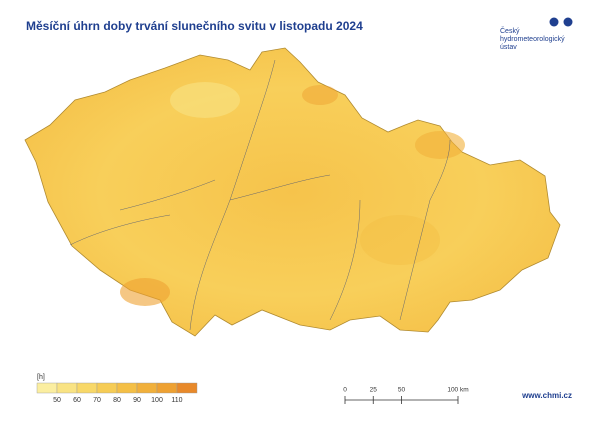  I want to click on scale-label: 25, so click(374, 390).